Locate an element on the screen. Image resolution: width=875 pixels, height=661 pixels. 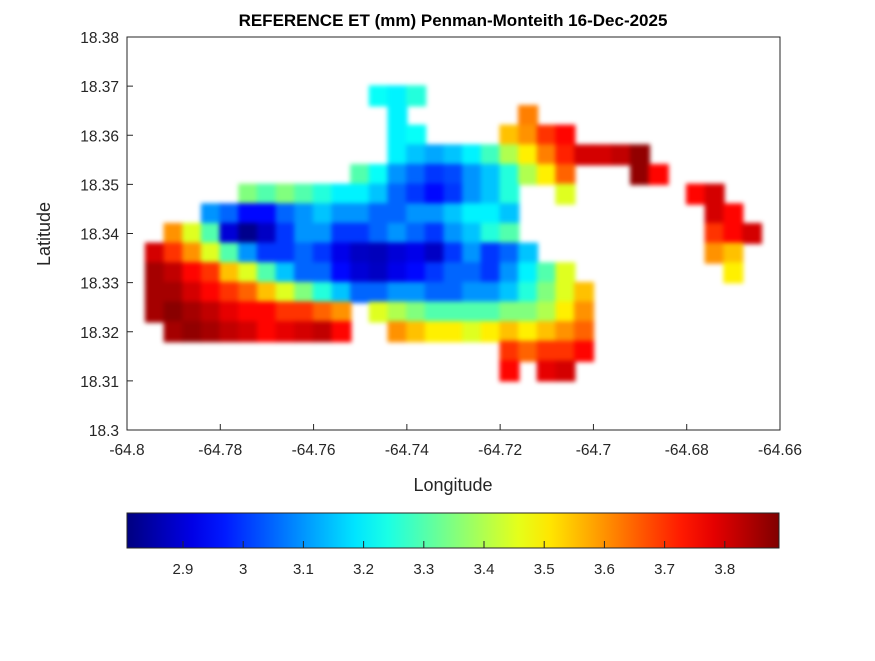
x-tick-label: -64.8 is located at coordinates (126, 450).